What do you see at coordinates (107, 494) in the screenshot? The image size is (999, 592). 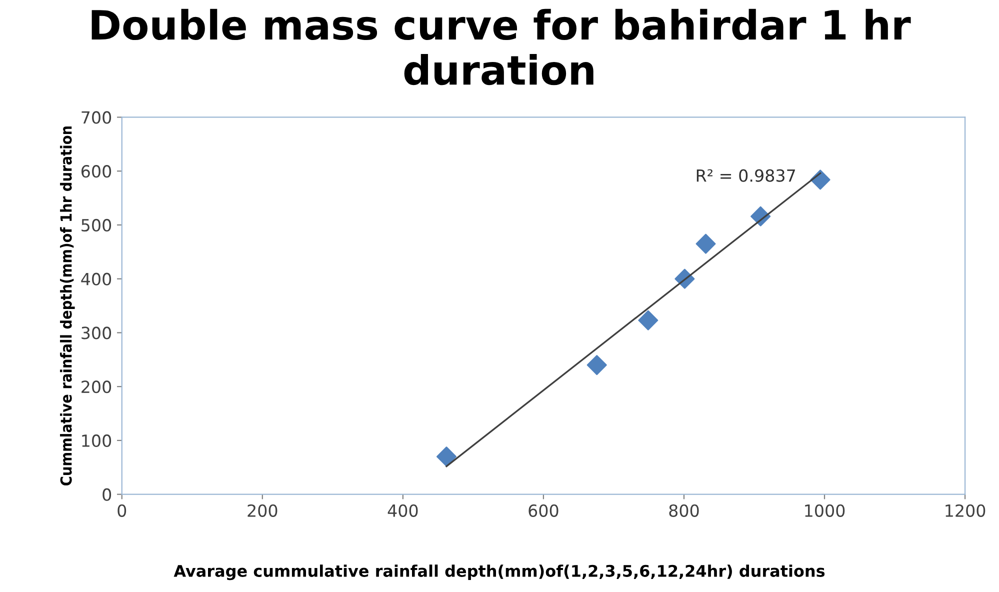 I see `y-tick-label: 0` at bounding box center [107, 494].